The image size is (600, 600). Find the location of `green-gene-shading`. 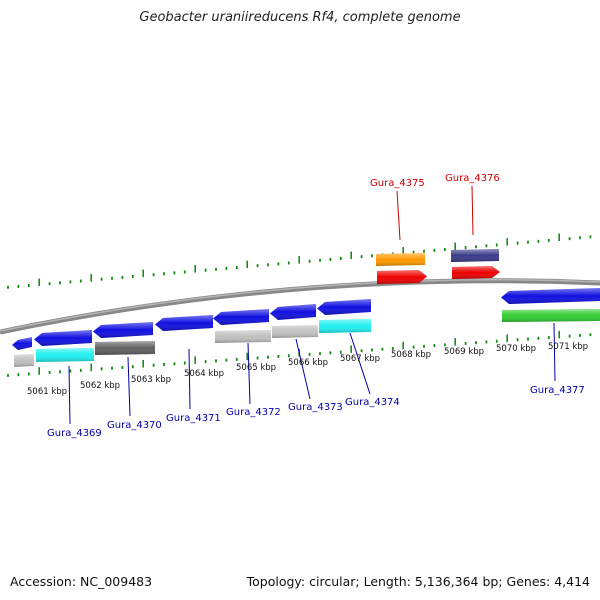

green-gene-shading is located at coordinates (551, 315).